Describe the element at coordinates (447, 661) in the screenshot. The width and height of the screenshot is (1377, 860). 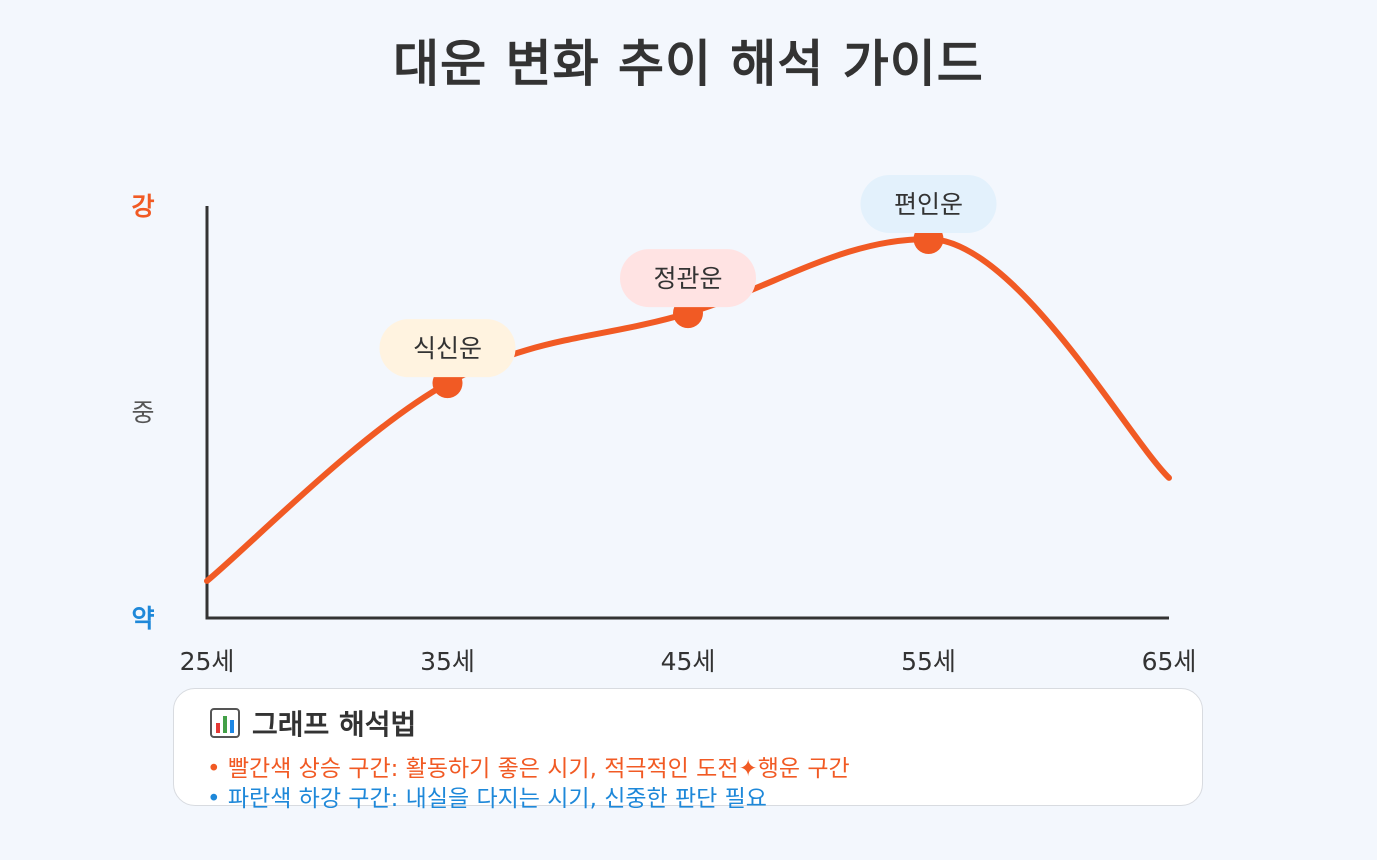
I see `x-tick-label: 35세` at that location.